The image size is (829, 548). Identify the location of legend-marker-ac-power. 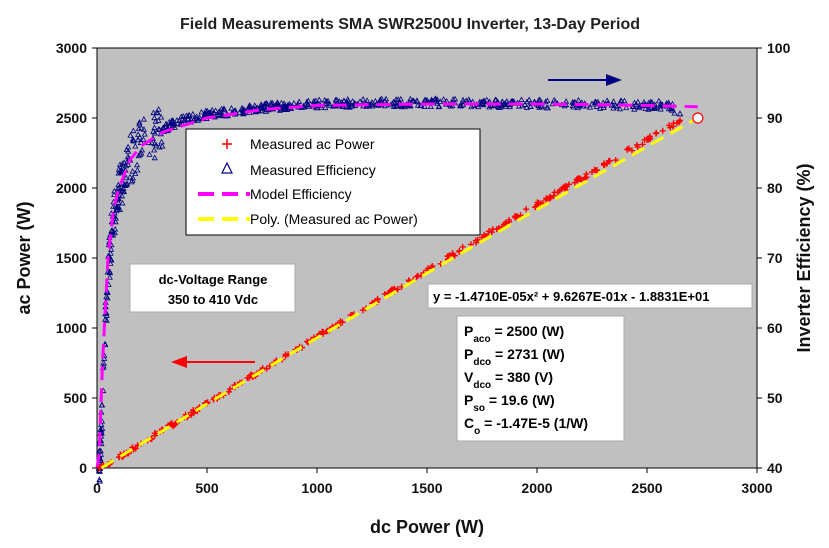
(227, 144).